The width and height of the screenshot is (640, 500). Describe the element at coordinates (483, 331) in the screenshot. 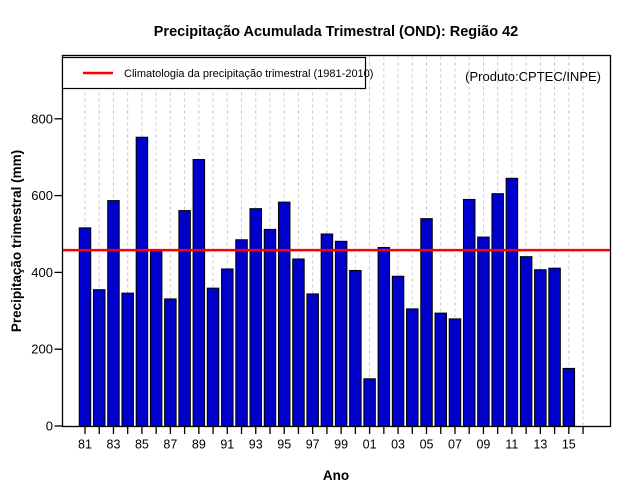

I see `bar-2009` at that location.